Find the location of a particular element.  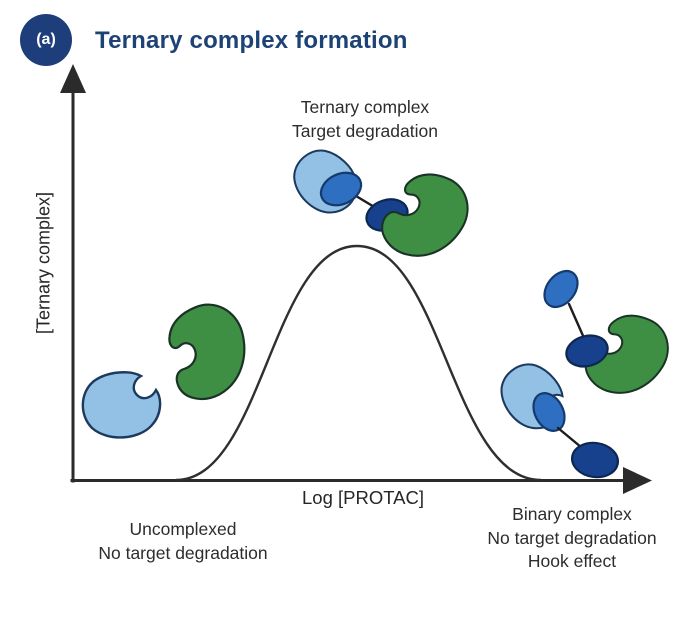

free-e3-ligand is located at coordinates (595, 460).